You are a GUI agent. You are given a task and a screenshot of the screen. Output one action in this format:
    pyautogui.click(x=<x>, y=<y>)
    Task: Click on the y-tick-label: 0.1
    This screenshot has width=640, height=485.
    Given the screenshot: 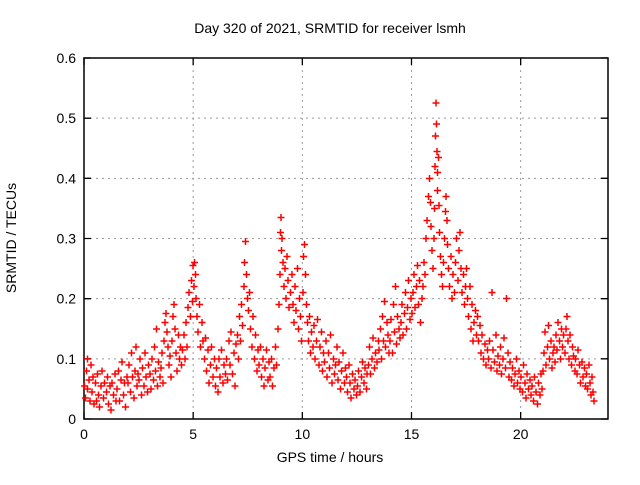 What is the action you would take?
    pyautogui.click(x=67, y=359)
    